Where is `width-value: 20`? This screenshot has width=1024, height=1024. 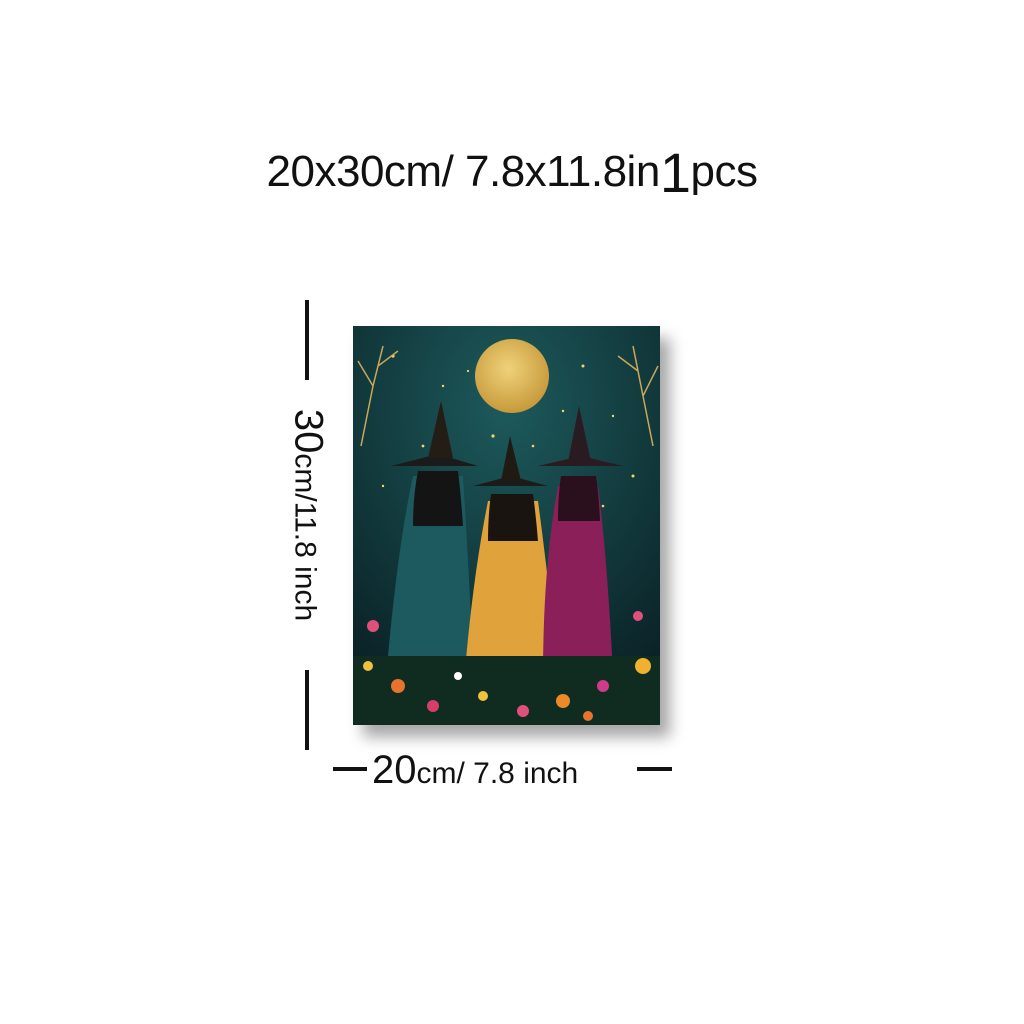
width-value: 20 is located at coordinates (394, 770).